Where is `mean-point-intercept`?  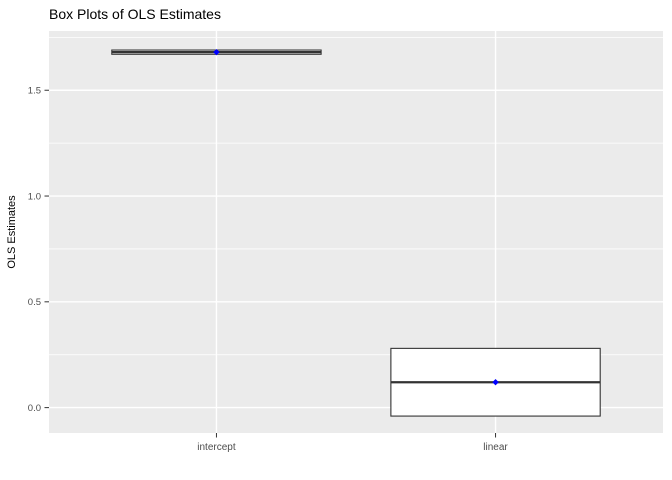
mean-point-intercept is located at coordinates (216, 52).